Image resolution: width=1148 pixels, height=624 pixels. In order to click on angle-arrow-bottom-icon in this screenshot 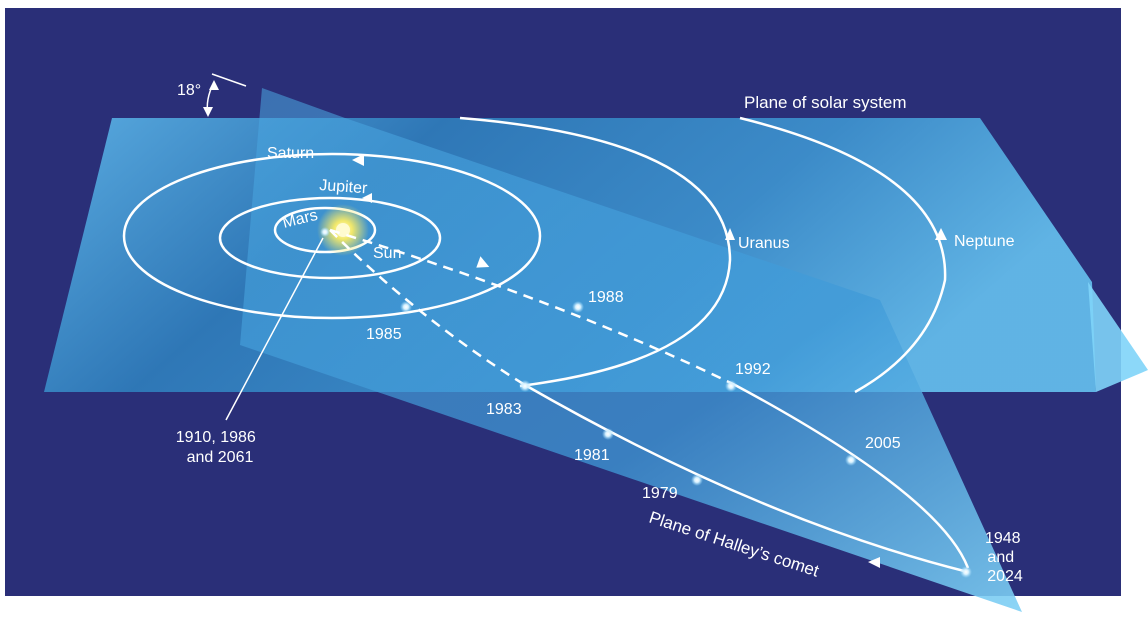, I will do `click(208, 112)`.